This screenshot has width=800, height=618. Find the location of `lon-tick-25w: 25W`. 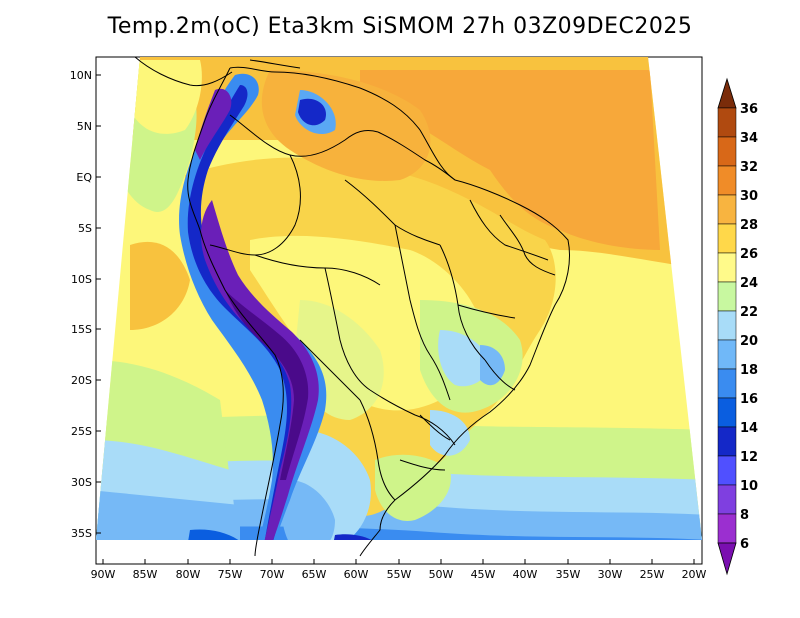

lon-tick-25w: 25W is located at coordinates (652, 570).